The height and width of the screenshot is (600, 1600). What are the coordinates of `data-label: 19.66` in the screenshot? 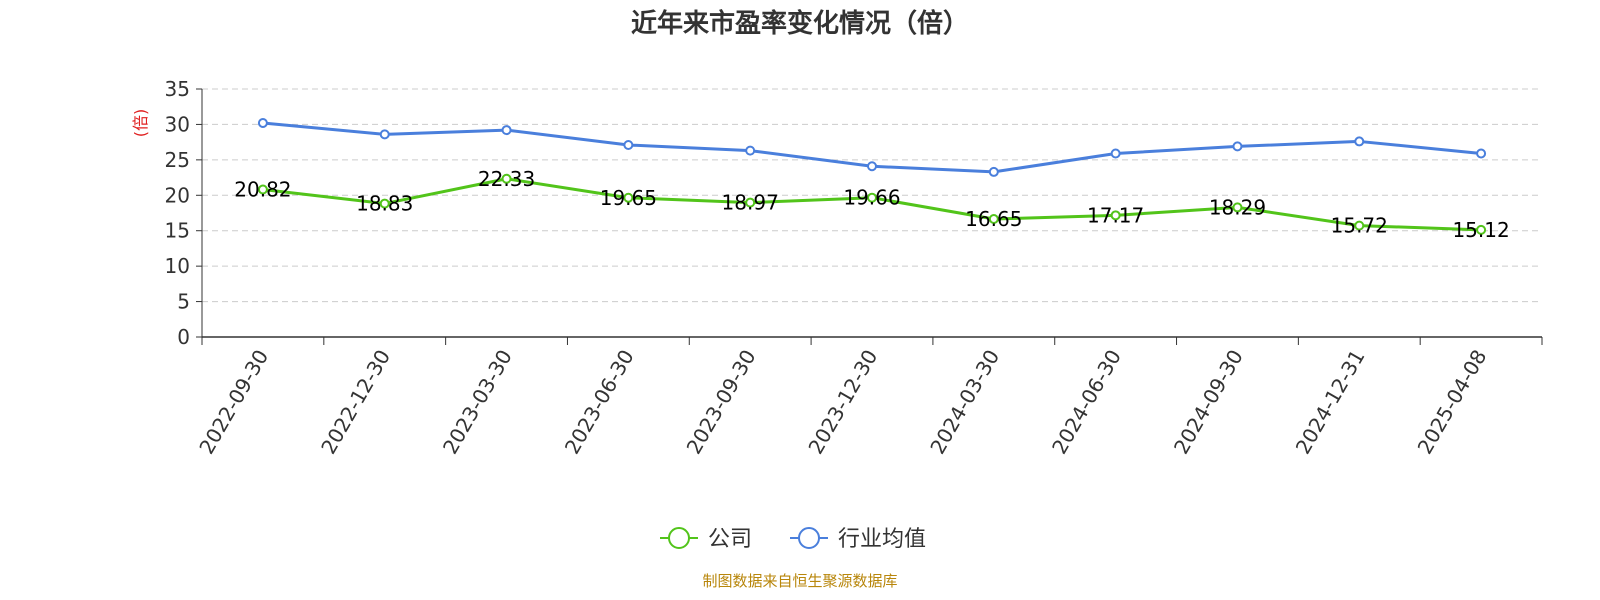 It's located at (871, 198).